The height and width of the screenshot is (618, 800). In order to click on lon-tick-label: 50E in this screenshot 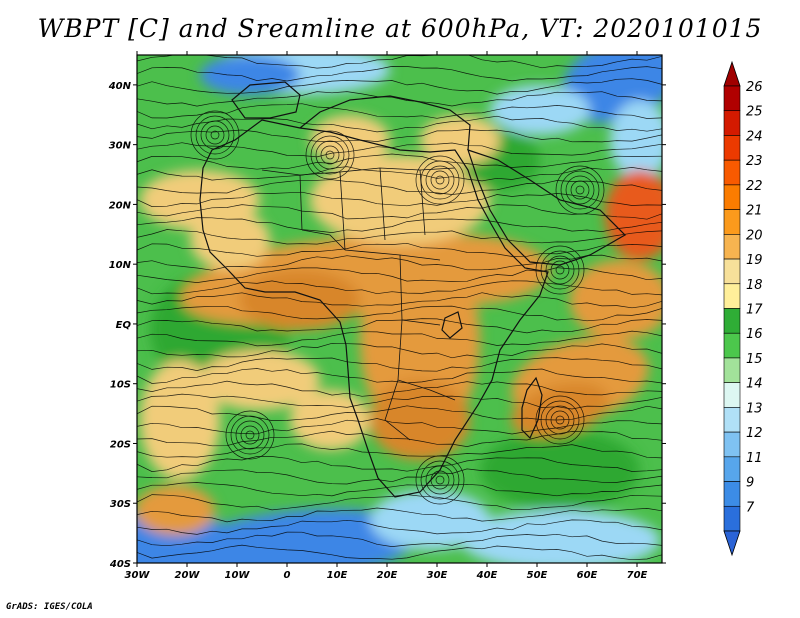, I will do `click(537, 575)`.